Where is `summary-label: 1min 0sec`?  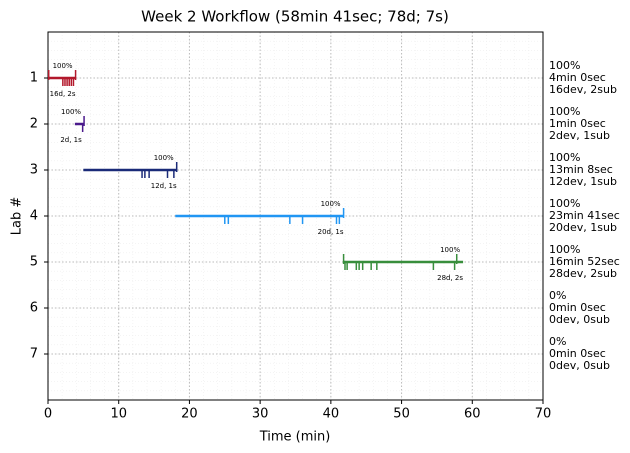
summary-label: 1min 0sec is located at coordinates (577, 123).